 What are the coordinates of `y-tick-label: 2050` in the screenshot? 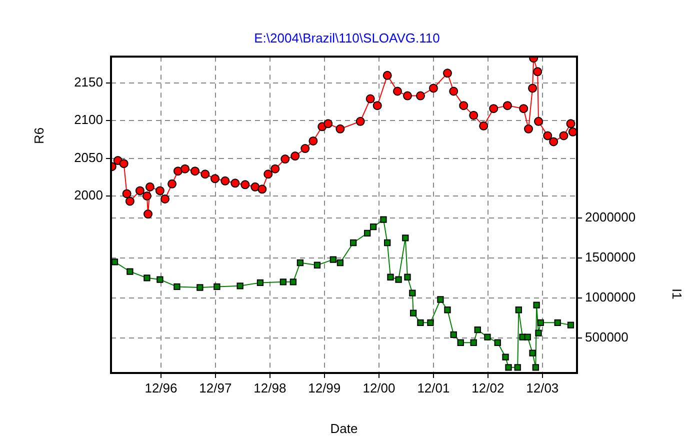 It's located at (88, 157).